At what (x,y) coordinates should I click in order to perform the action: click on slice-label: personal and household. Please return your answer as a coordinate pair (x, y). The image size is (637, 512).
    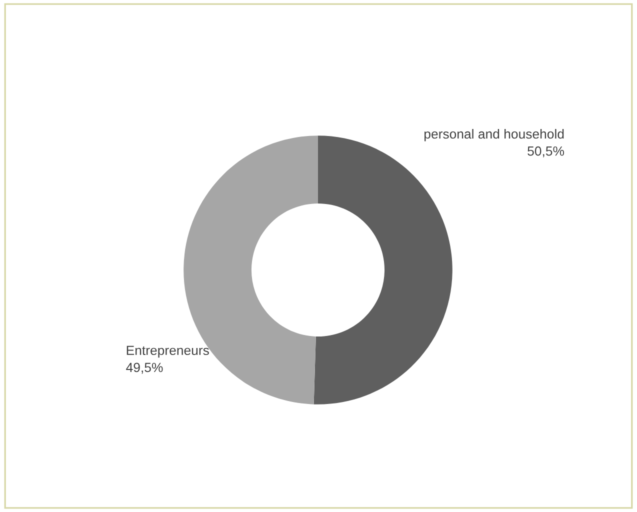
    Looking at the image, I should click on (494, 135).